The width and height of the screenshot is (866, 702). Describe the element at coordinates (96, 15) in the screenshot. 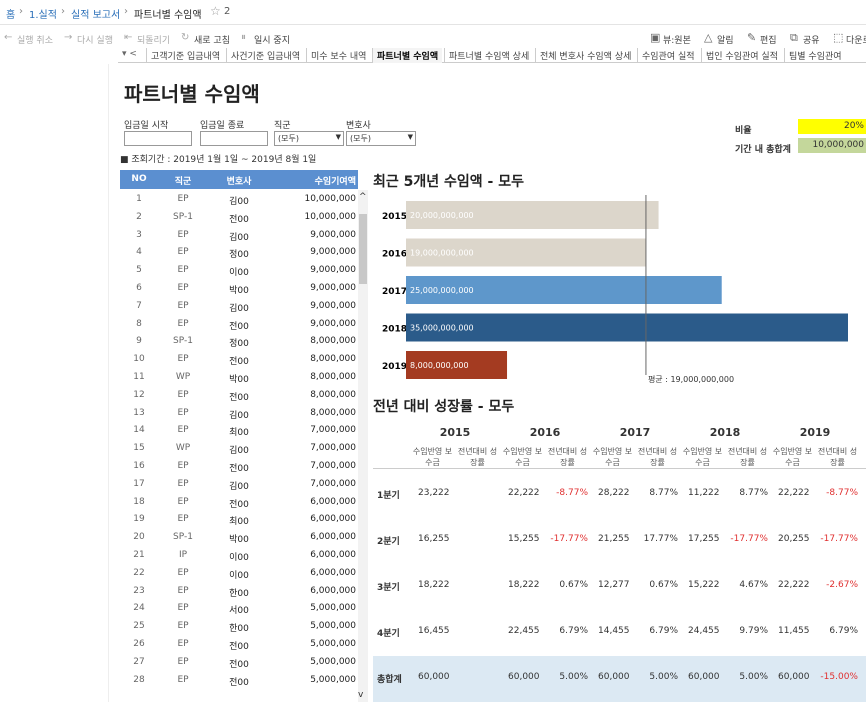

I see `breadcrumb-item: 실적 보고서` at that location.